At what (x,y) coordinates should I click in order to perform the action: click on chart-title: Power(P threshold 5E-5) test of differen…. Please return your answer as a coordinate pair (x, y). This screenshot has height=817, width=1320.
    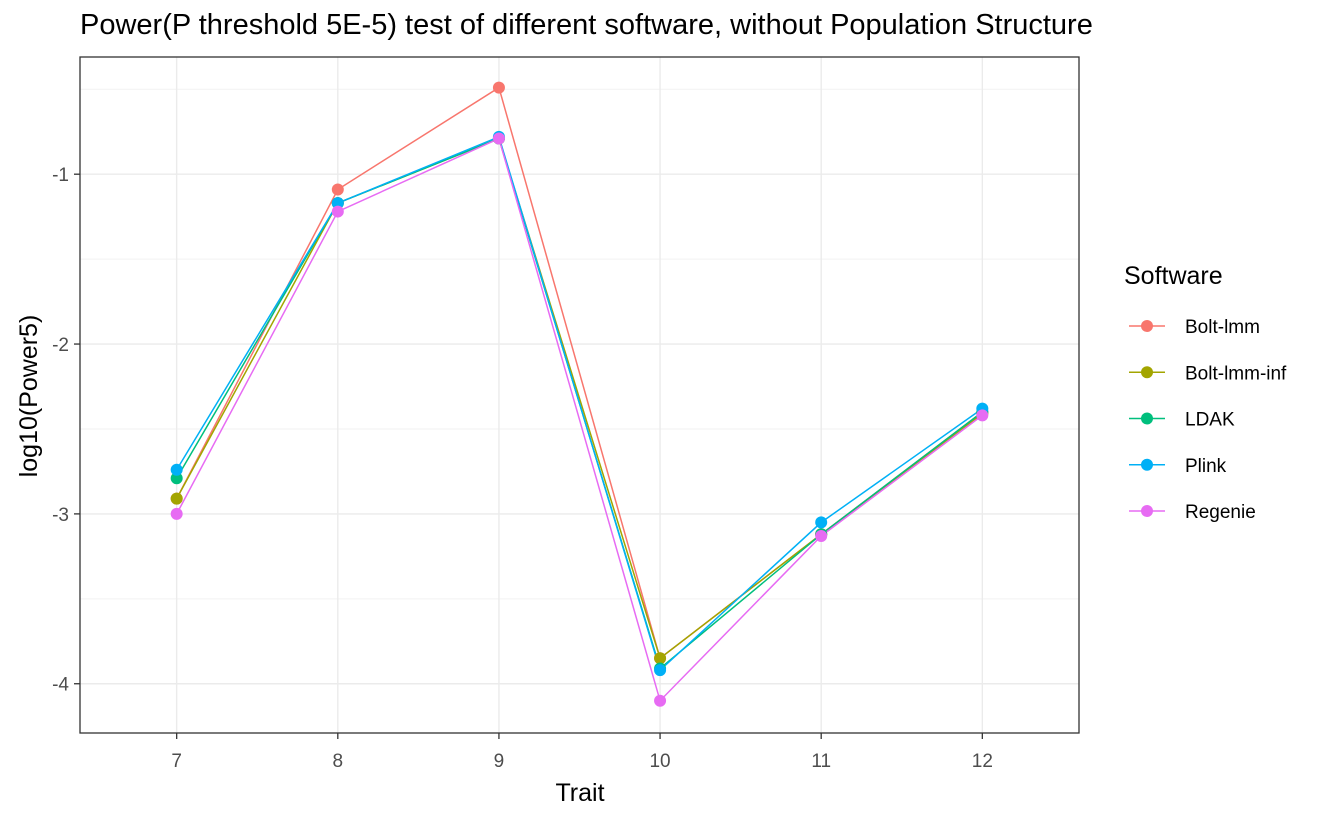
    Looking at the image, I should click on (586, 25).